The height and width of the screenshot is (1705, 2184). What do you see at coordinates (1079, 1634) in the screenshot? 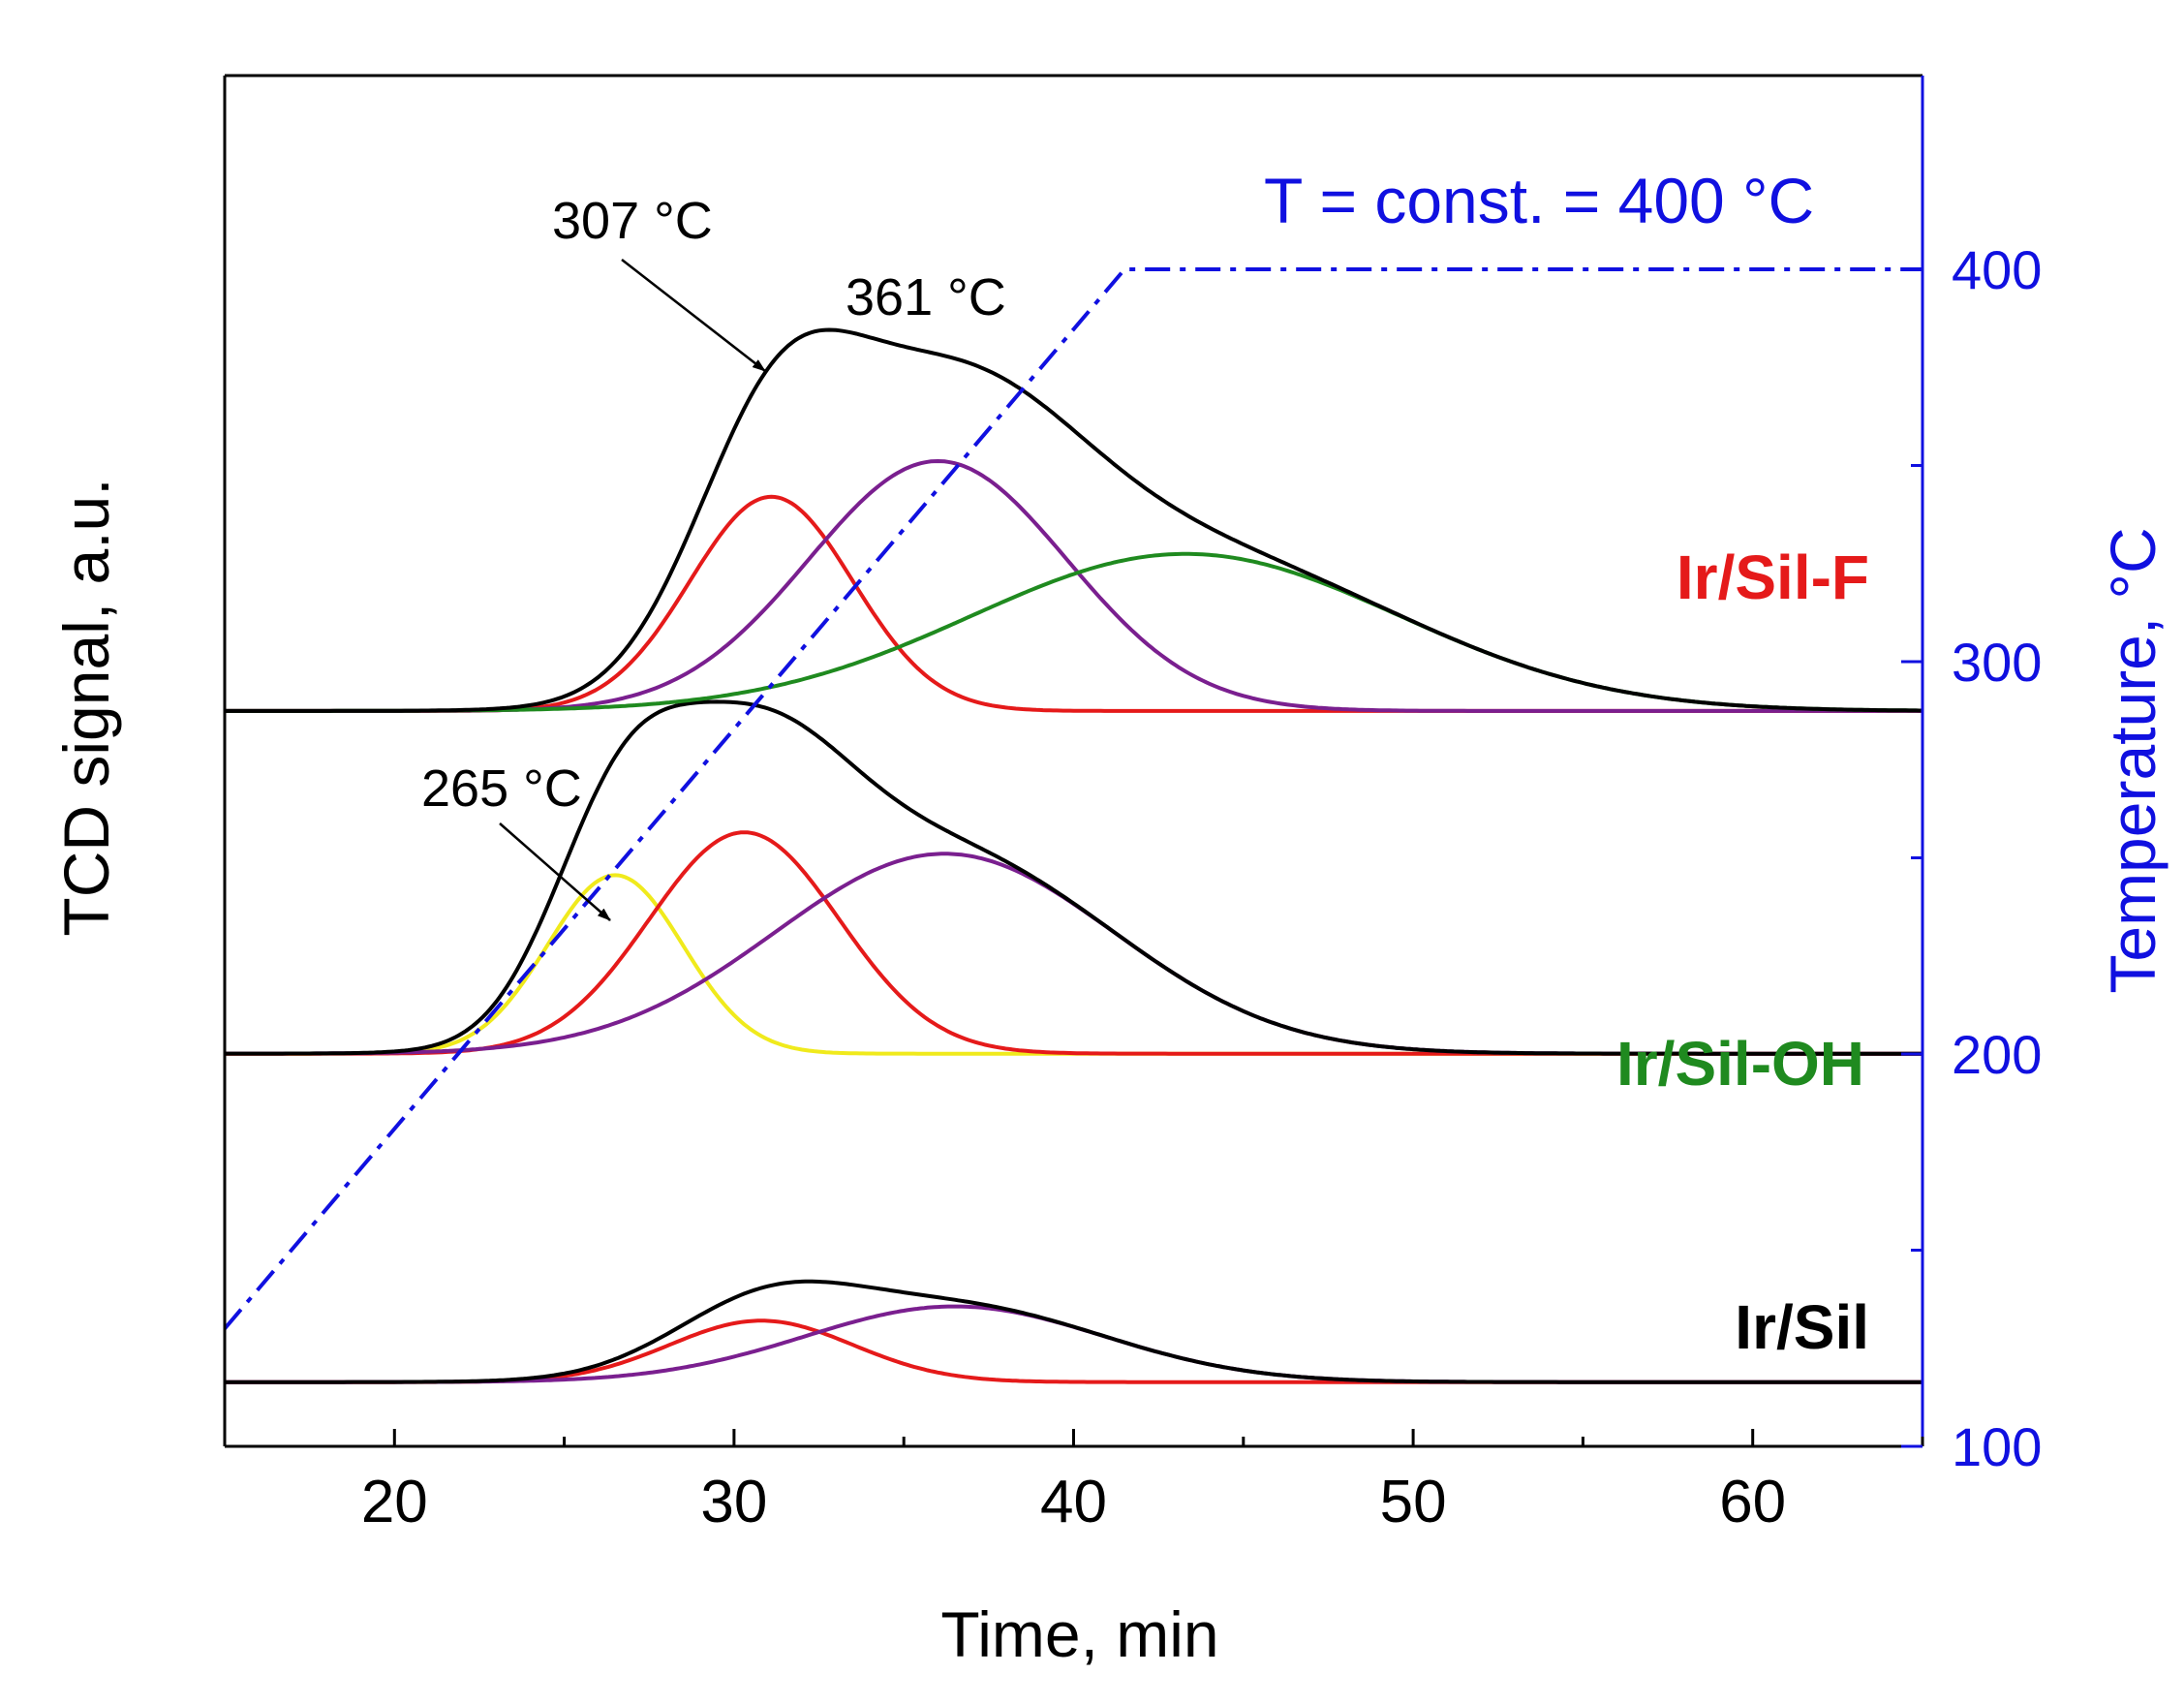
I see `x-axis-title: Time, min` at bounding box center [1079, 1634].